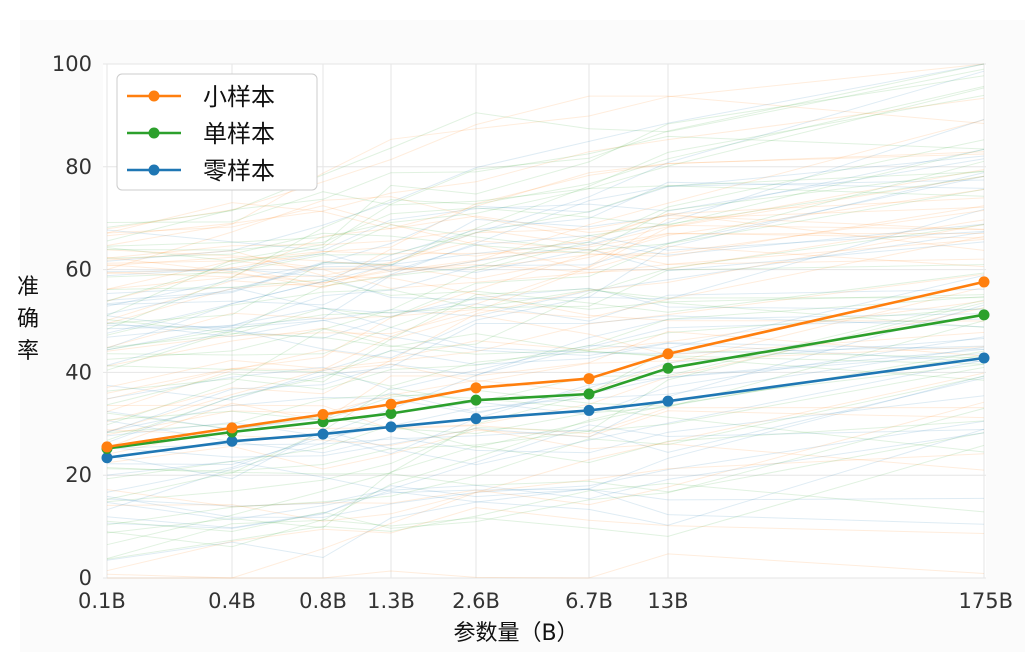  Describe the element at coordinates (232, 601) in the screenshot. I see `x-tick-label: 0.4B` at that location.